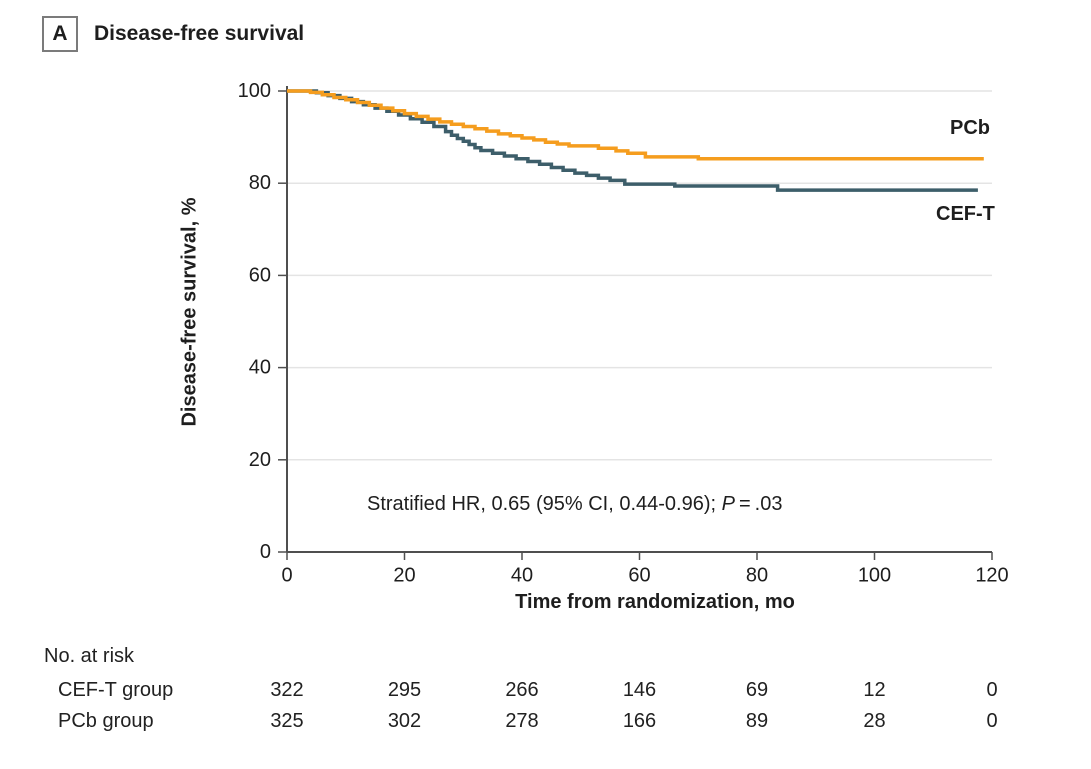  Describe the element at coordinates (287, 690) in the screenshot. I see `risk-count: 322` at that location.